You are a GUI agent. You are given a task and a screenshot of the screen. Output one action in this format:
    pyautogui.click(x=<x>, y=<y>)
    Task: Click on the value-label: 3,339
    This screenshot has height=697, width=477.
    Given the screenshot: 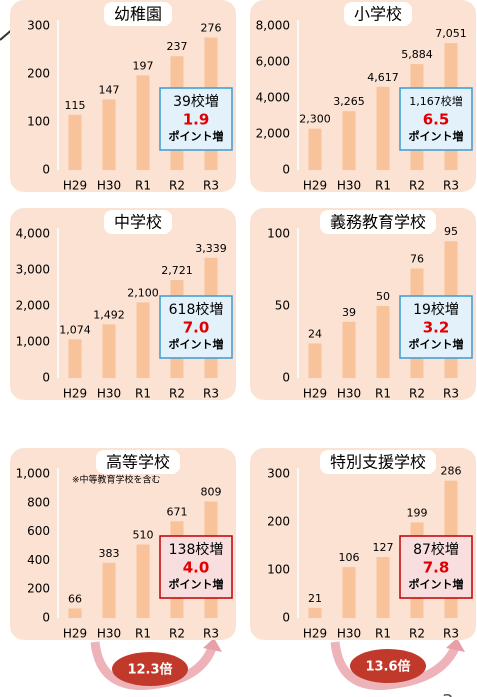 What is the action you would take?
    pyautogui.click(x=211, y=248)
    